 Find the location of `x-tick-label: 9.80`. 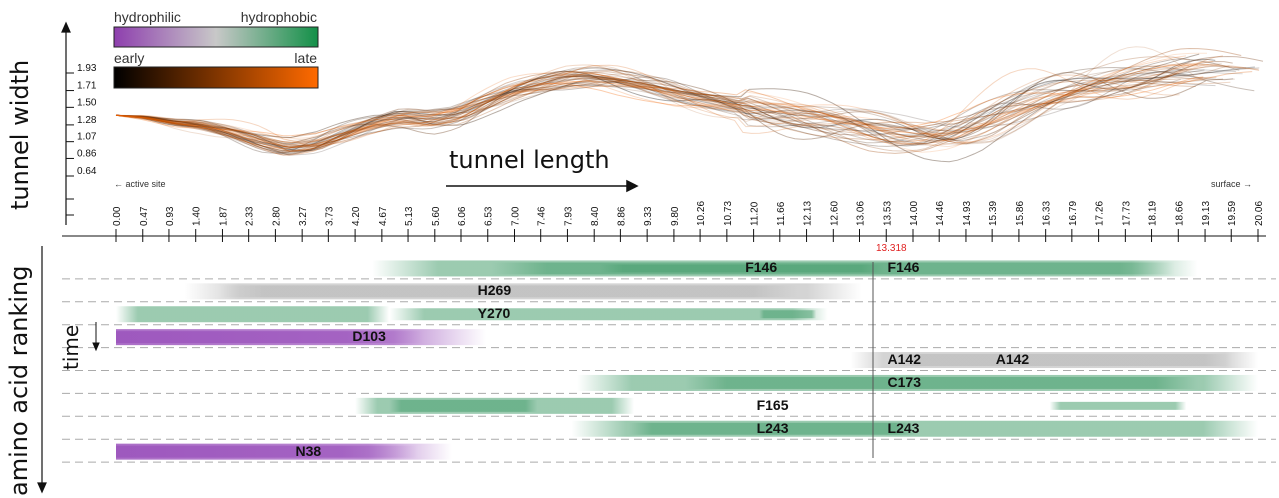

x-tick-label: 9.80 is located at coordinates (675, 216).